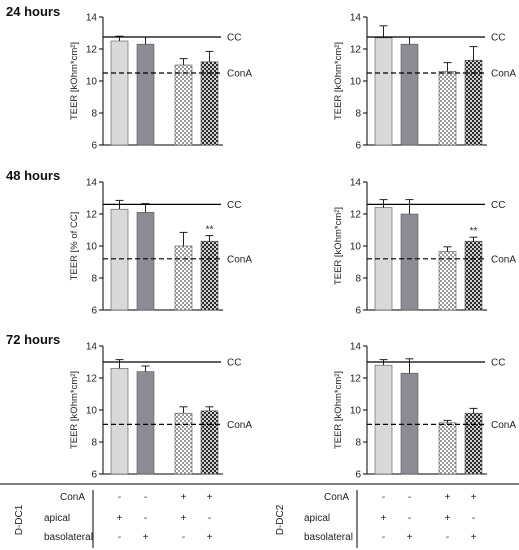  Describe the element at coordinates (280, 519) in the screenshot. I see `group-label: D-DC2` at that location.